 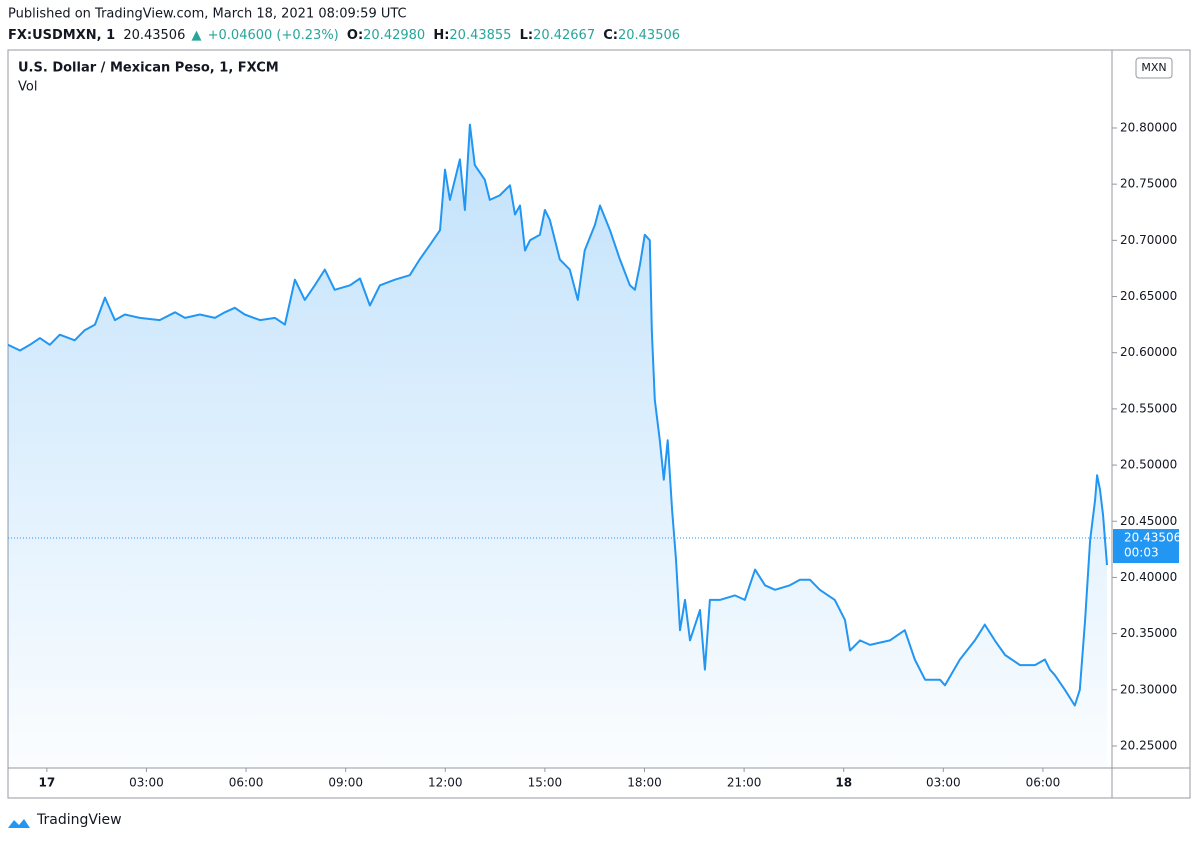 What do you see at coordinates (1141, 553) in the screenshot?
I see `countdown: 00:03` at bounding box center [1141, 553].